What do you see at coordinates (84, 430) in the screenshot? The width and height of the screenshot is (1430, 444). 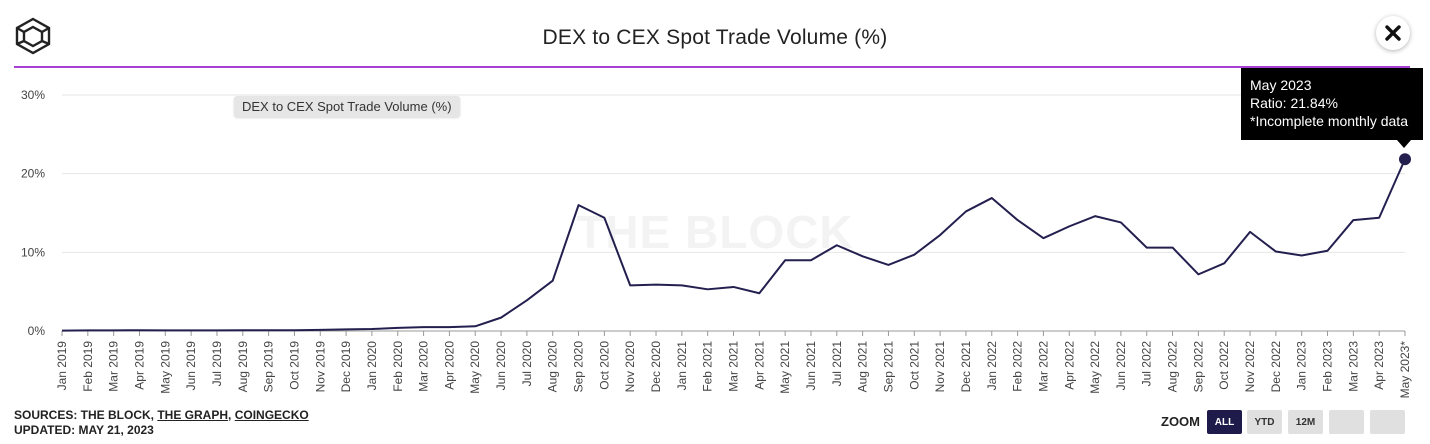 I see `updated-text: UPDATED: MAY 21, 2023` at bounding box center [84, 430].